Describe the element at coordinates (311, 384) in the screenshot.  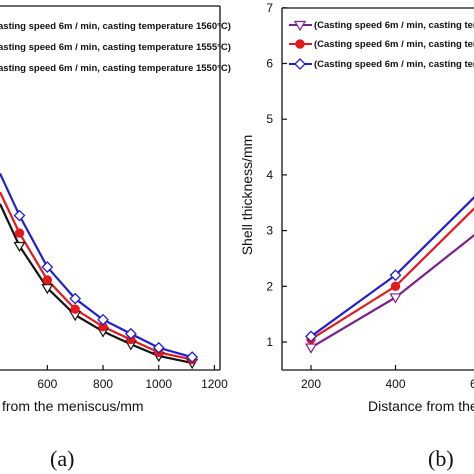
I see `panel-b-x-tick-label: 200` at that location.